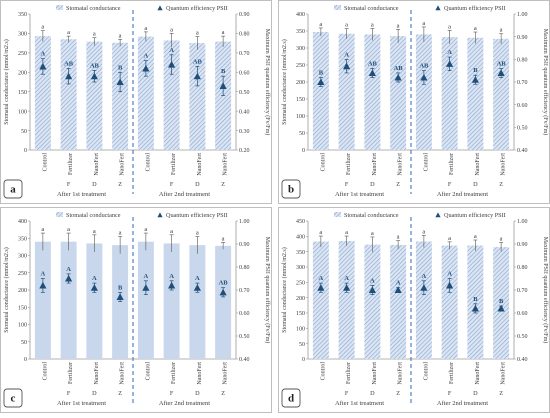 The width and height of the screenshot is (550, 418). What do you see at coordinates (284, 289) in the screenshot?
I see `y-left-axis-title: Stomatal conductance (mmol/m2.s)` at bounding box center [284, 289].